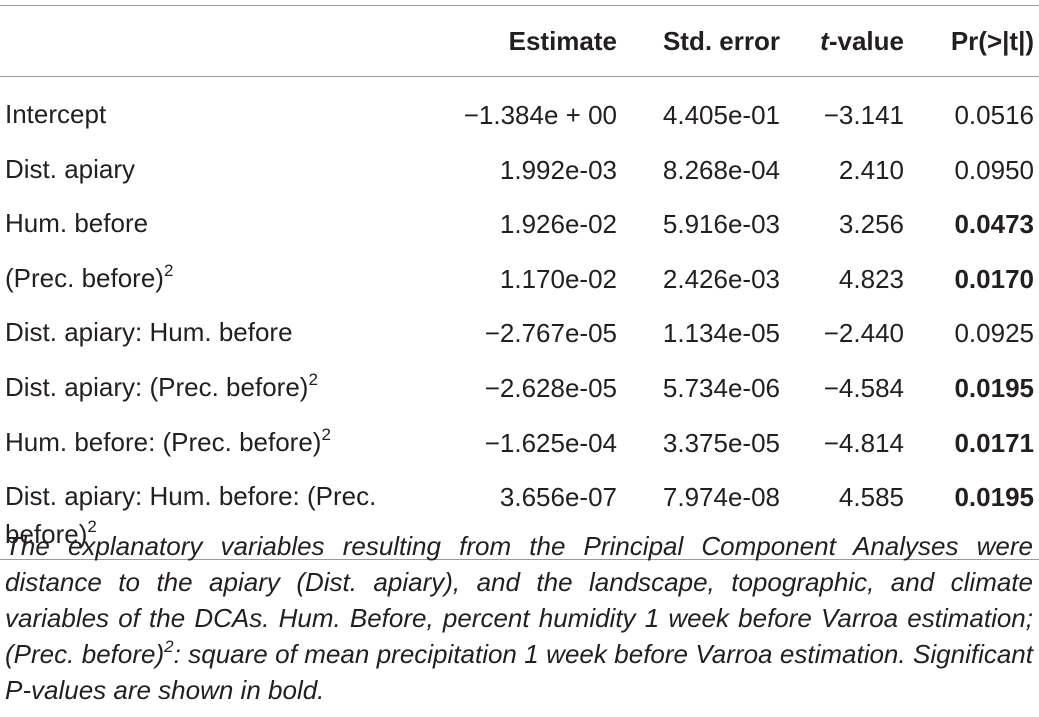 This screenshot has width=1039, height=717. Describe the element at coordinates (550, 333) in the screenshot. I see `cell-value: −2.767e-05` at that location.